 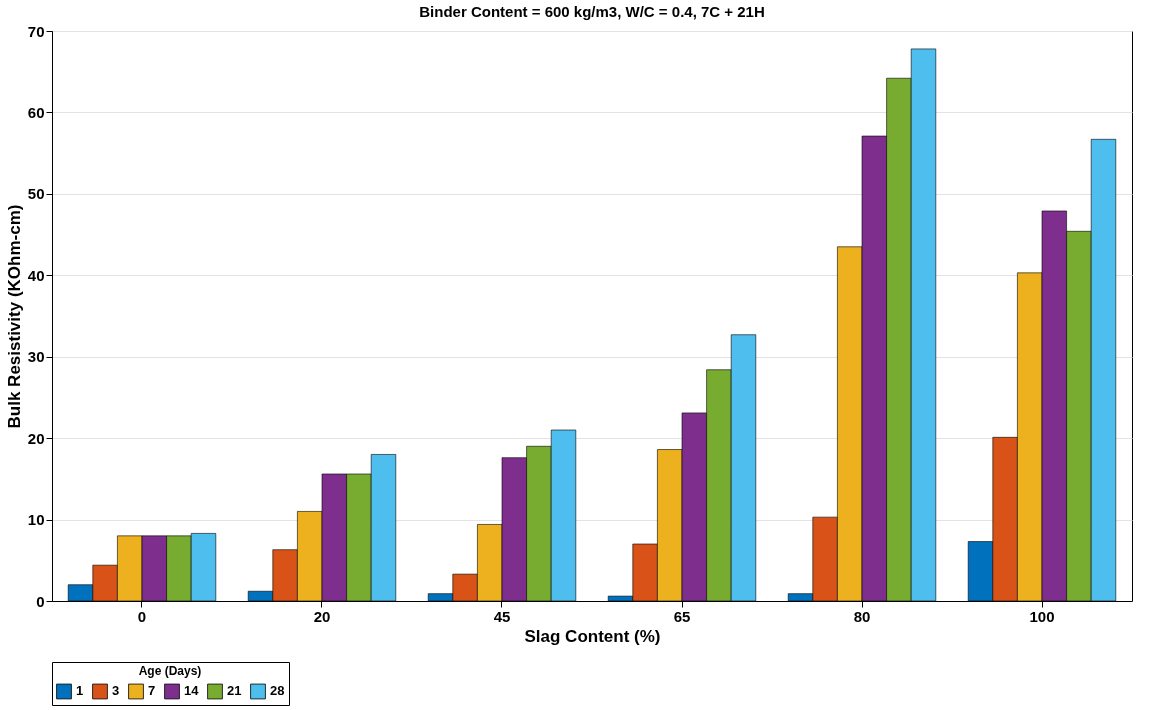 I want to click on legend-title: Age (Days), so click(x=170, y=671).